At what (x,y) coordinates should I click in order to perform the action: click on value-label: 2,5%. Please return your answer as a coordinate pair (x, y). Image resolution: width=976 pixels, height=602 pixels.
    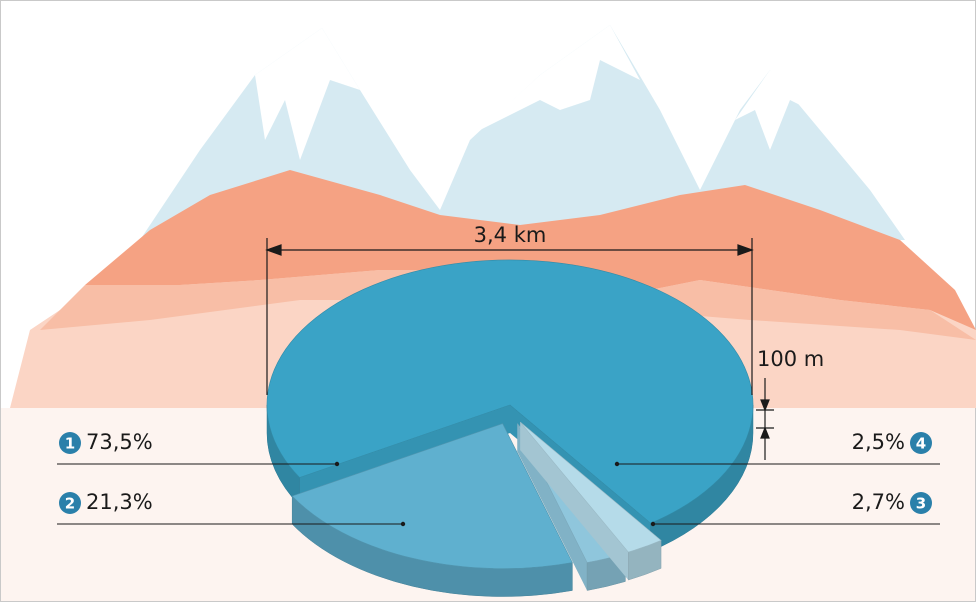
    Looking at the image, I should click on (878, 442).